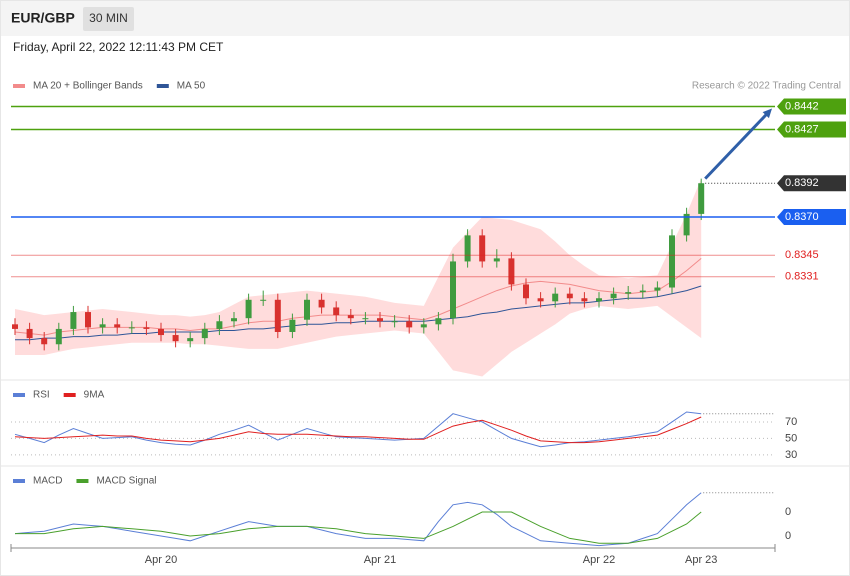 Image resolution: width=850 pixels, height=576 pixels. What do you see at coordinates (802, 106) in the screenshot?
I see `level-label: 0.8442` at bounding box center [802, 106].